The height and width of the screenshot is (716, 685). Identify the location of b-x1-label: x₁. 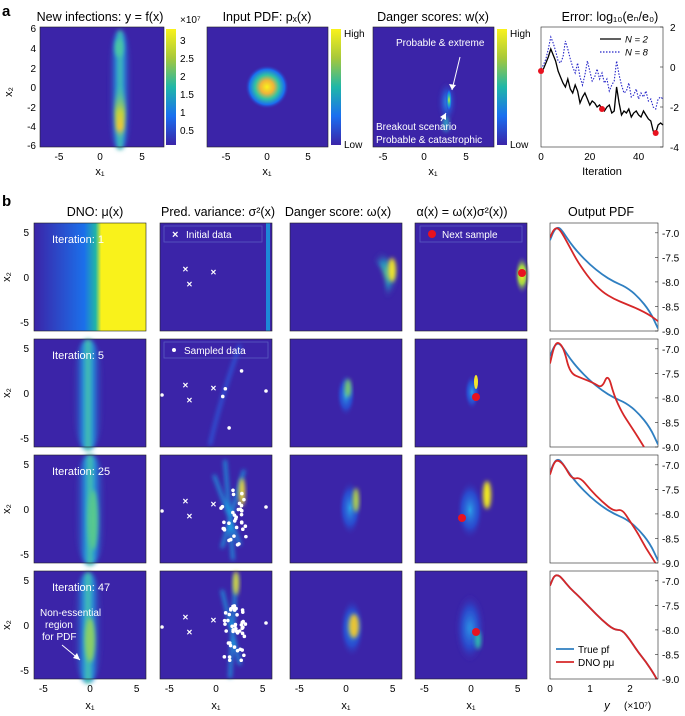
(471, 706).